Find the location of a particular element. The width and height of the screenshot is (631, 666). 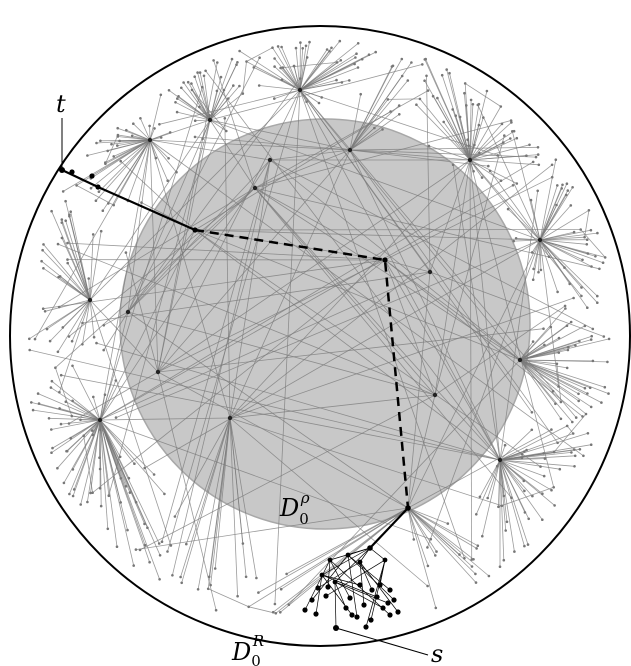

outer-disk-label: D0 R is located at coordinates (247, 649).